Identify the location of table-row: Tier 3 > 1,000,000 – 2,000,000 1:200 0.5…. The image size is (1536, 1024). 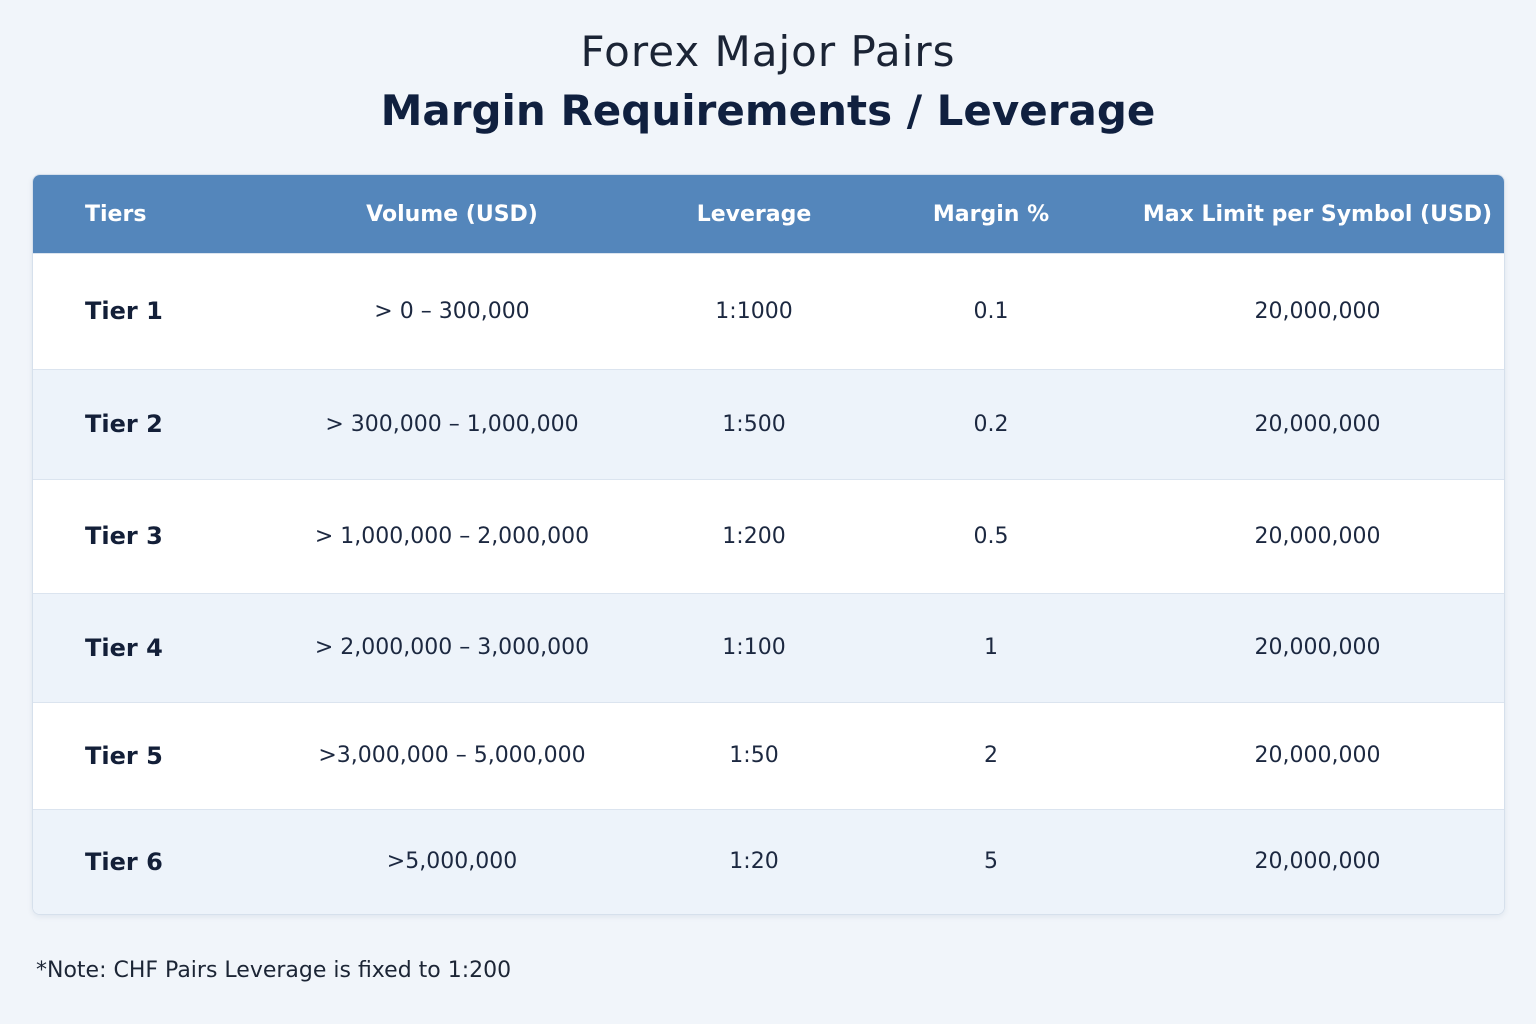
(768, 536).